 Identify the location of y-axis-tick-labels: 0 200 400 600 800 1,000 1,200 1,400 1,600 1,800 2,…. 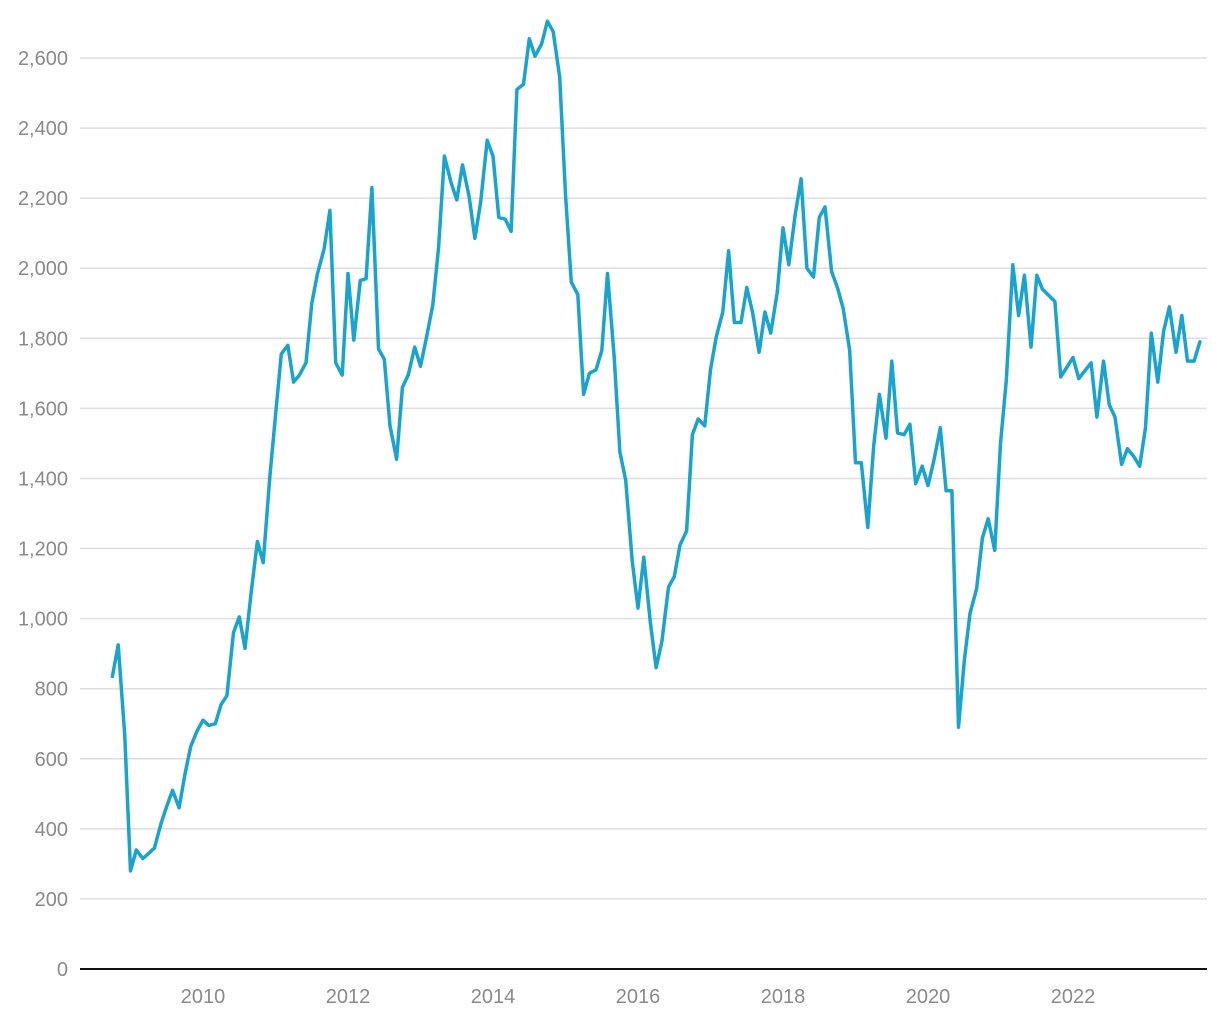
(43, 514).